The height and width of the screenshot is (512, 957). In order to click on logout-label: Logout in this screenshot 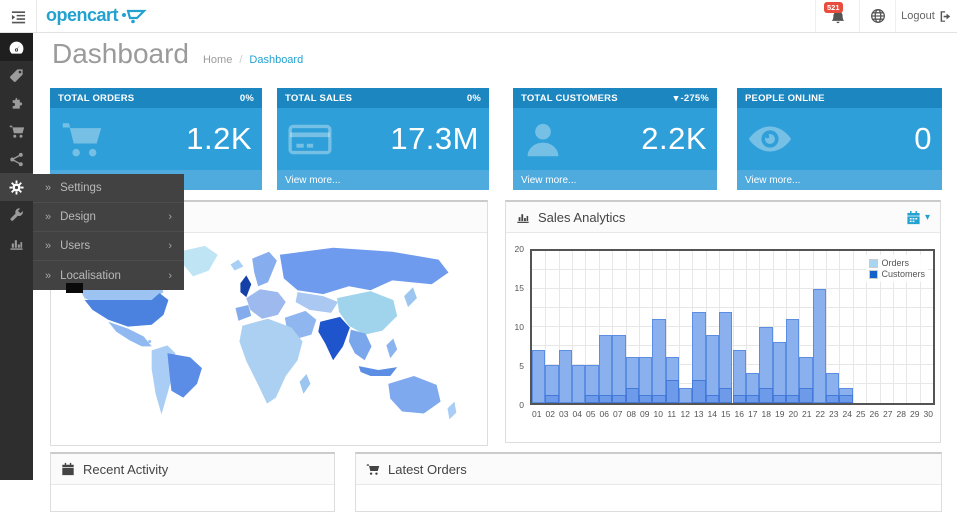, I will do `click(918, 16)`.